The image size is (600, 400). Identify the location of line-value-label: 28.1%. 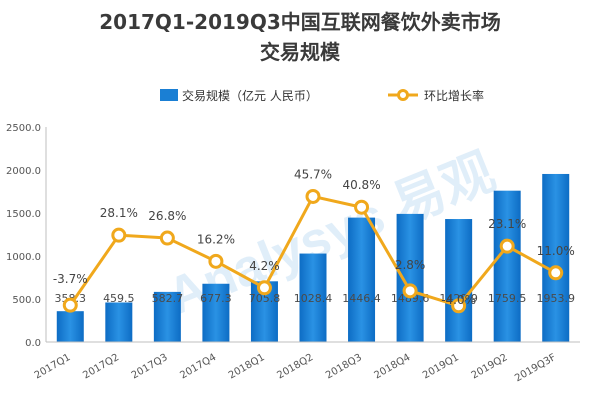
(119, 213).